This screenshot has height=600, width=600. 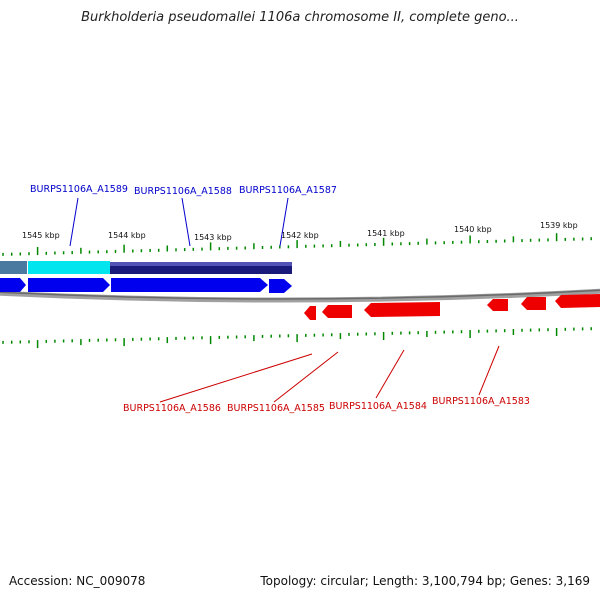 What do you see at coordinates (386, 233) in the screenshot?
I see `tick-label: 1541 kbp` at bounding box center [386, 233].